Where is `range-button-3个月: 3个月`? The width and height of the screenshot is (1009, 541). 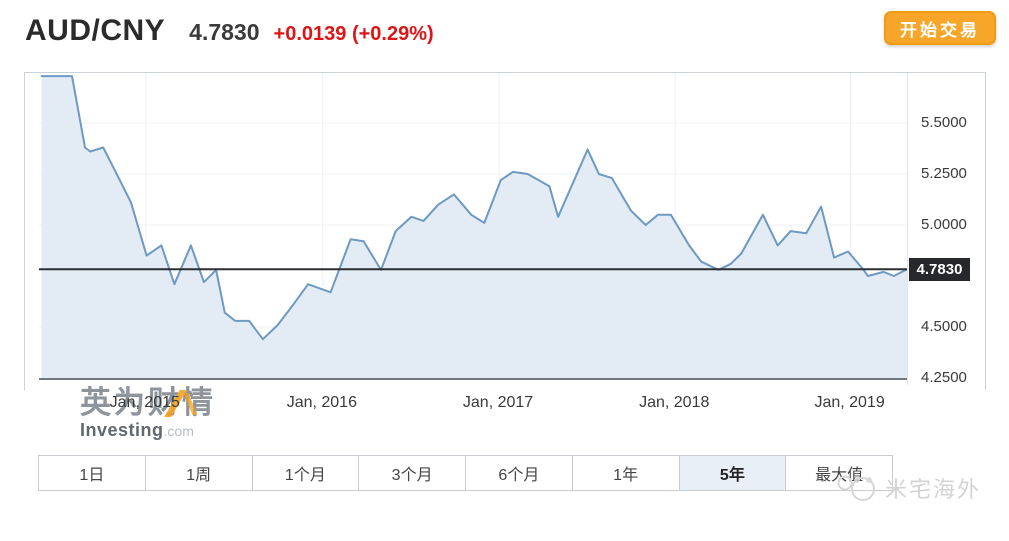 range-button-3个月: 3个月 is located at coordinates (411, 473).